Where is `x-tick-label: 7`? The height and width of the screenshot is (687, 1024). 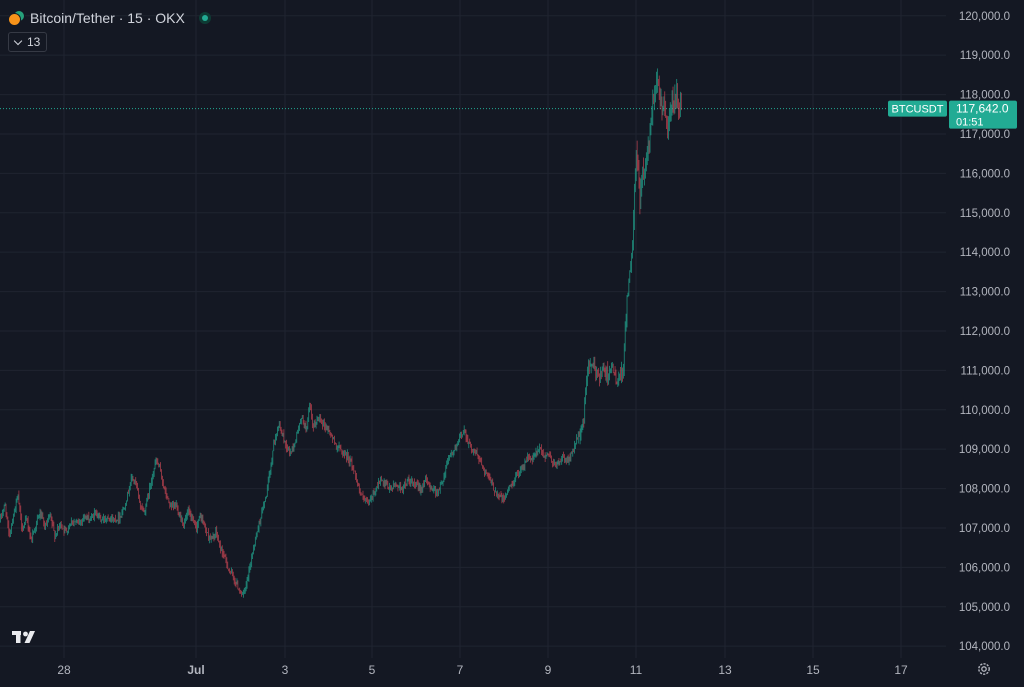 x-tick-label: 7 is located at coordinates (460, 670).